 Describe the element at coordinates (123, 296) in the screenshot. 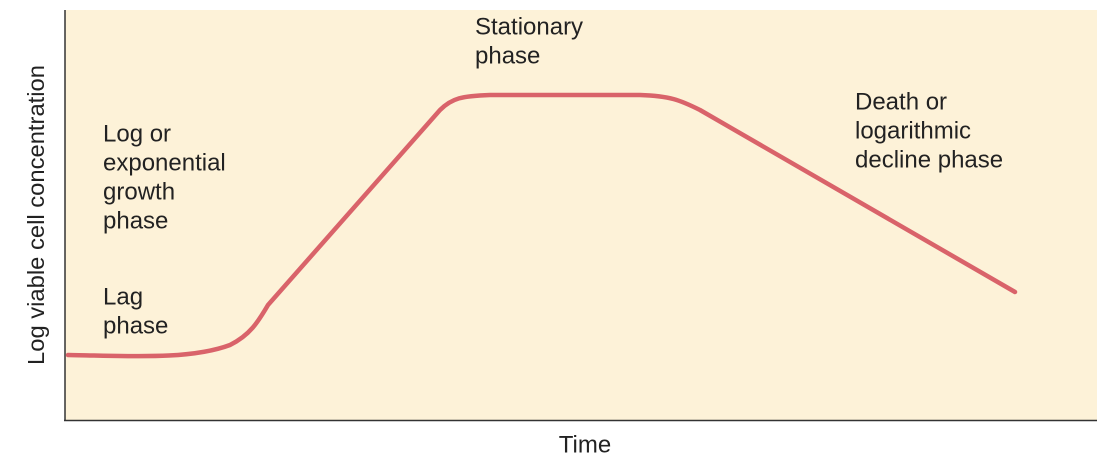

I see `phase-label: Lag` at that location.